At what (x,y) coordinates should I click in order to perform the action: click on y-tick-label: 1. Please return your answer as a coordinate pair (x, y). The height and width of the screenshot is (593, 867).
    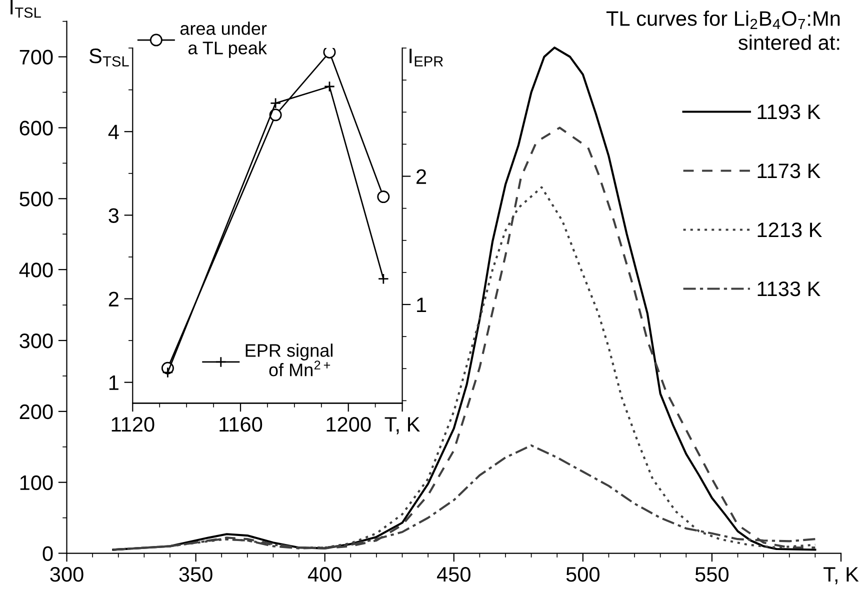
    Looking at the image, I should click on (113, 383).